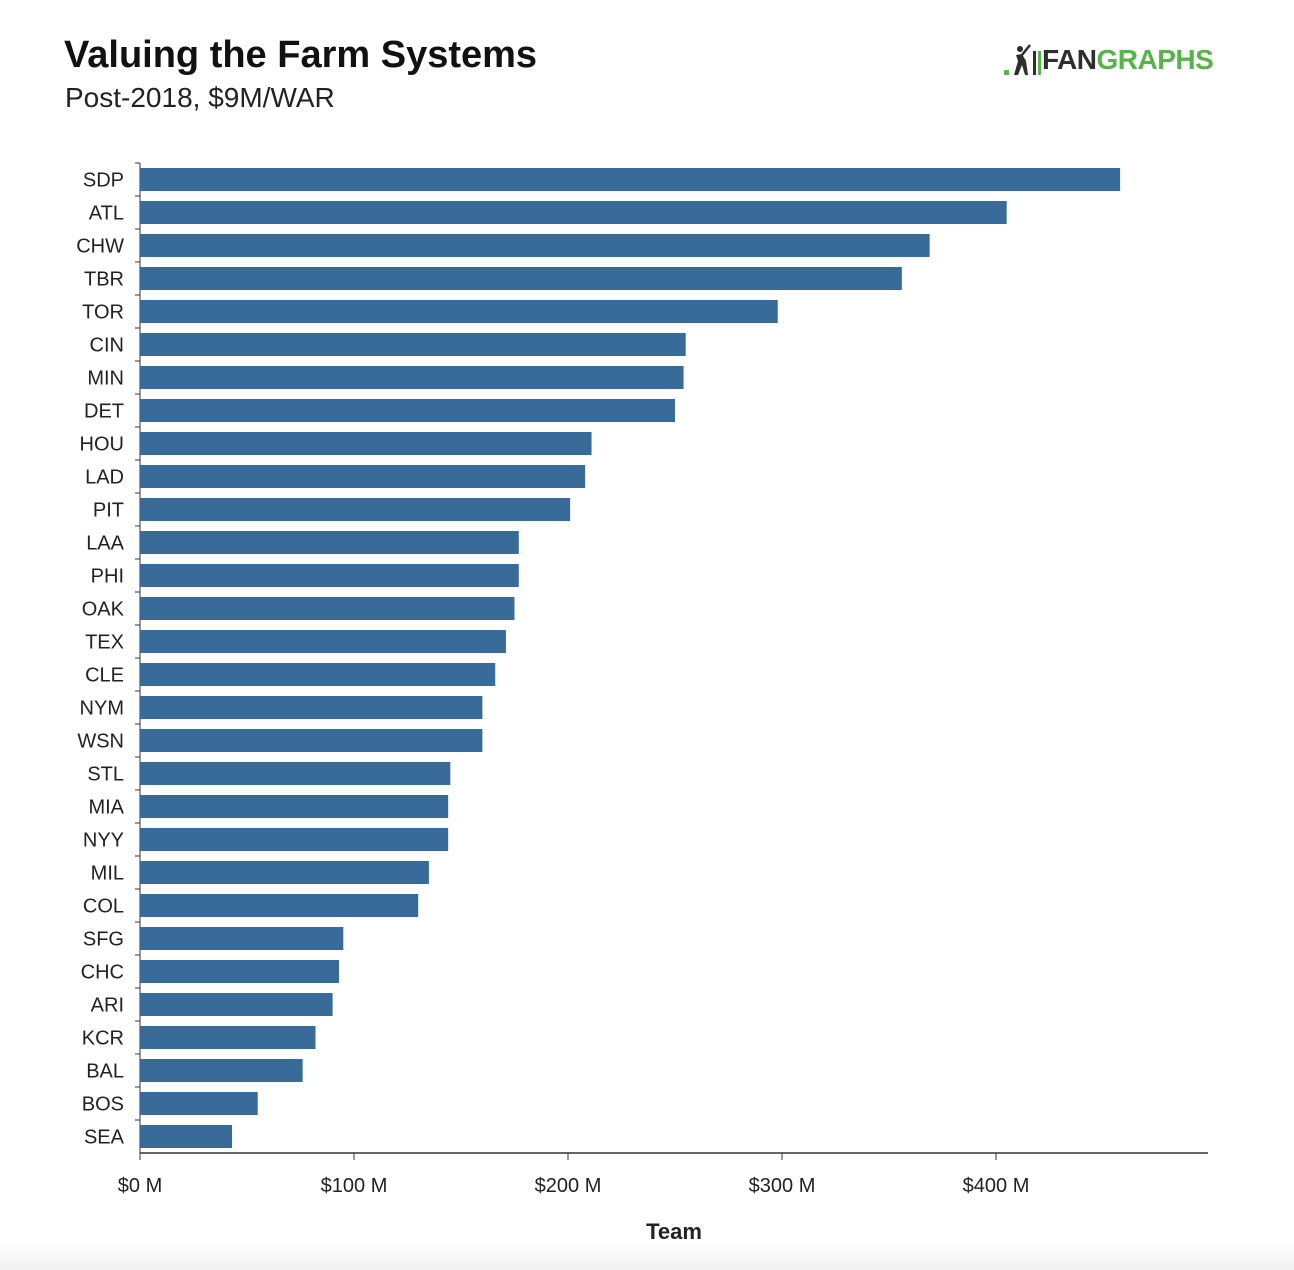  What do you see at coordinates (459, 311) in the screenshot?
I see `bar-tor` at bounding box center [459, 311].